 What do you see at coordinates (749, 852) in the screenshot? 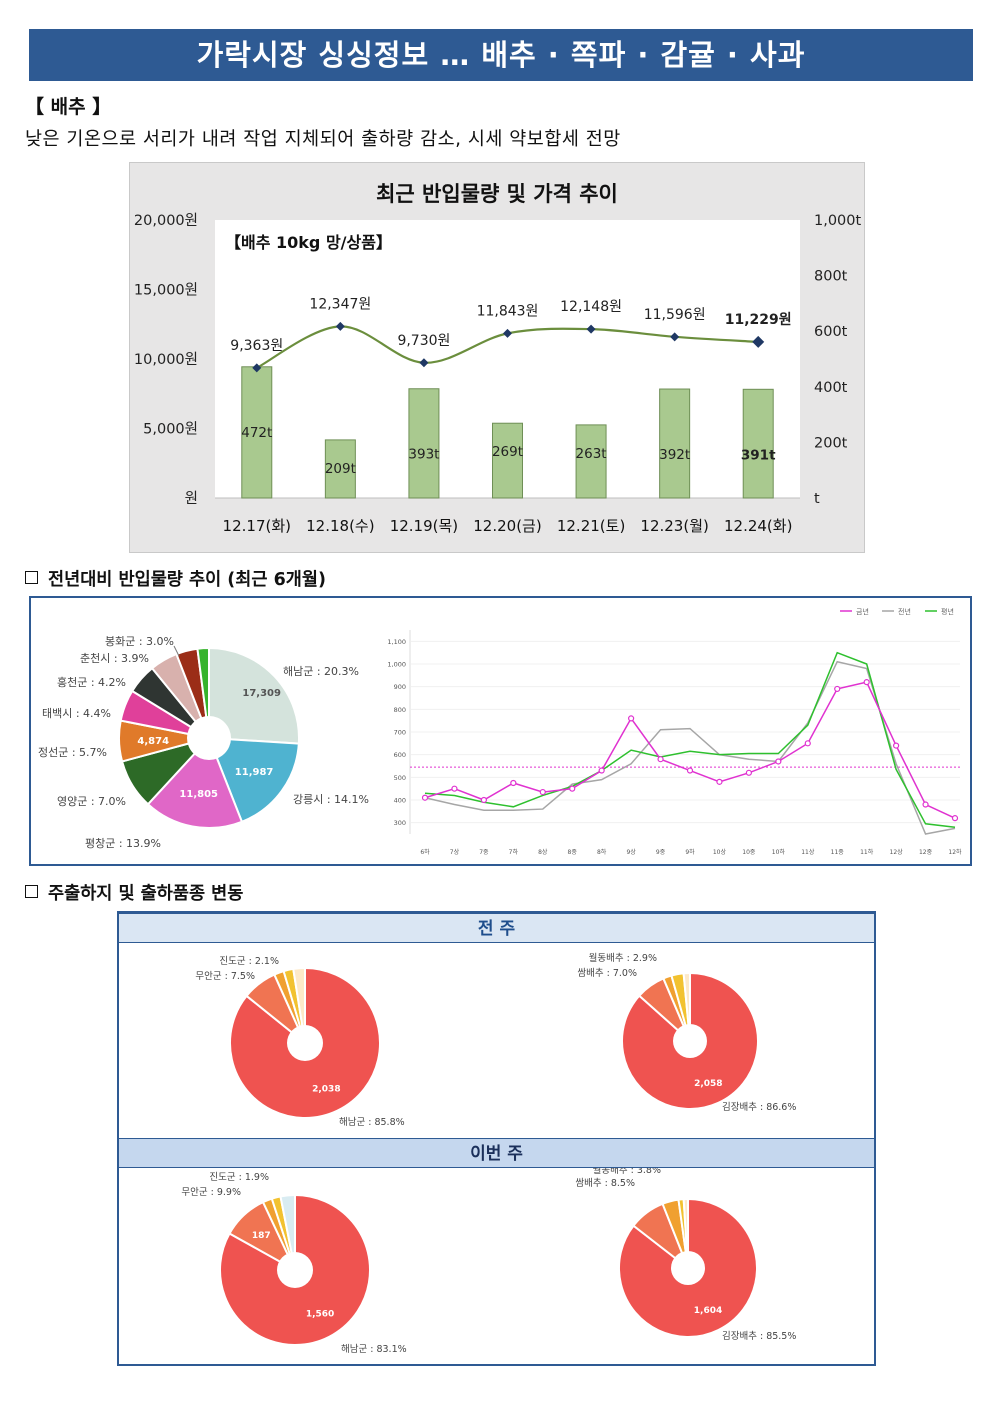
I see `x-tick-label: 10중` at bounding box center [749, 852].